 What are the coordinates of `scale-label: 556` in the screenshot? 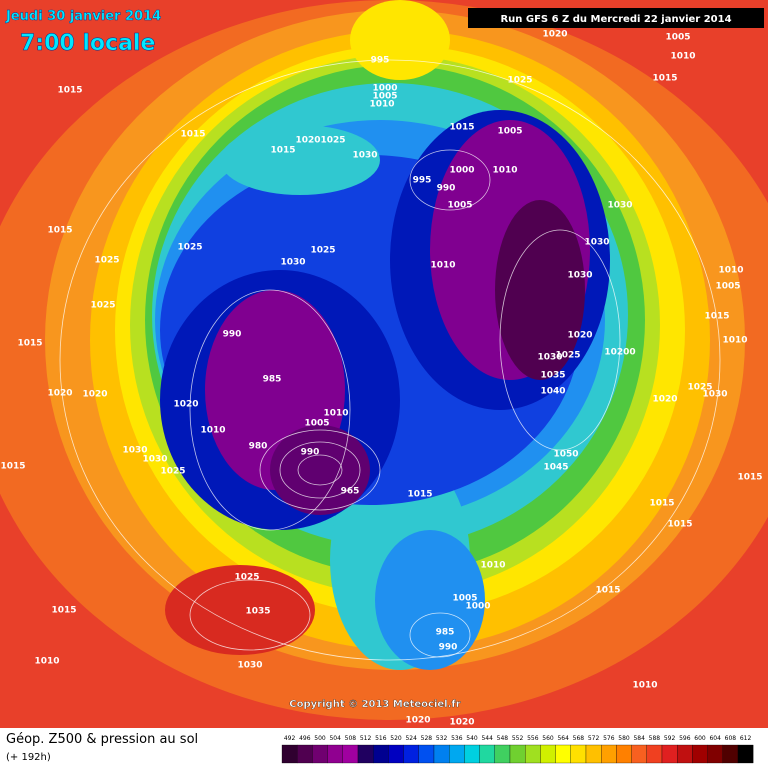 It's located at (533, 738).